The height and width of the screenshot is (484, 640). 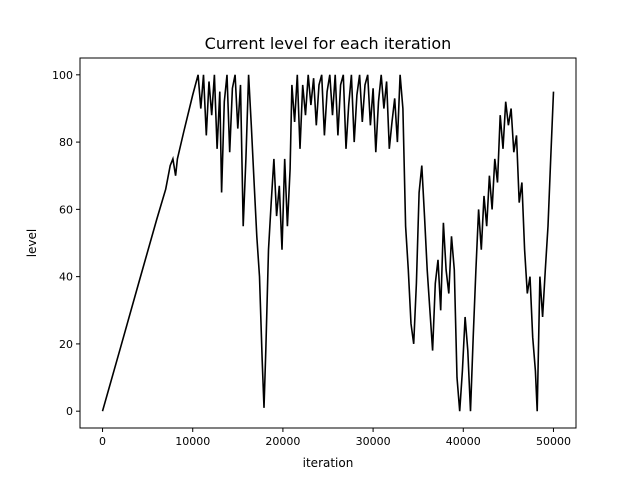 I want to click on y-axis-label: level, so click(x=32, y=243).